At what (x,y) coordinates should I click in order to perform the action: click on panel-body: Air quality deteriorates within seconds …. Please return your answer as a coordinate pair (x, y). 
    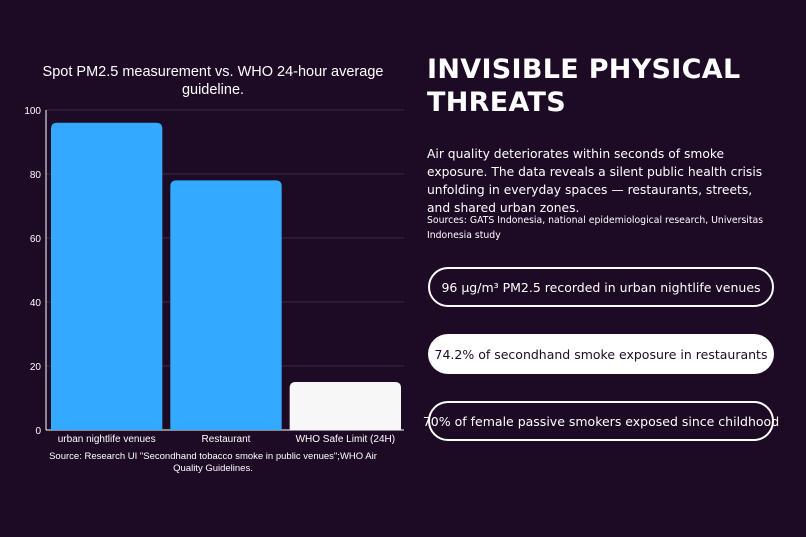
    Looking at the image, I should click on (595, 181).